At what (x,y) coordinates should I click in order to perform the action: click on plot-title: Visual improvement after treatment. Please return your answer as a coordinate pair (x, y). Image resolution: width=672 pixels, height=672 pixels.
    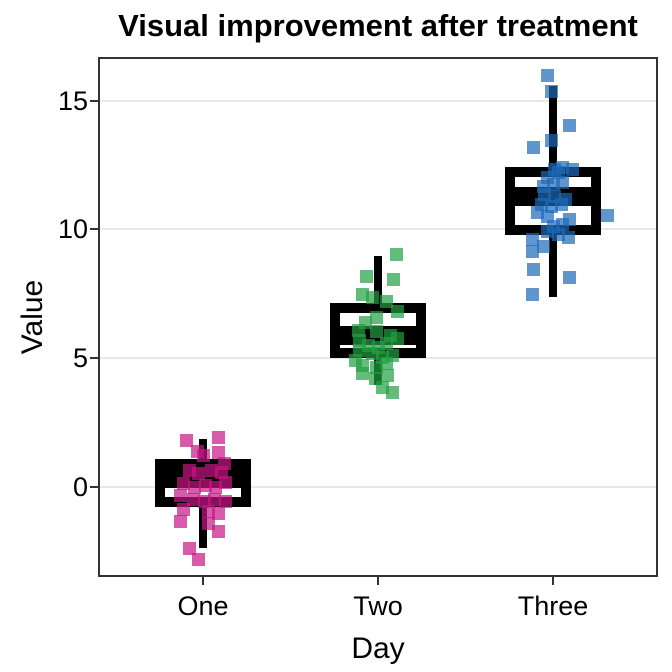
    Looking at the image, I should click on (378, 25).